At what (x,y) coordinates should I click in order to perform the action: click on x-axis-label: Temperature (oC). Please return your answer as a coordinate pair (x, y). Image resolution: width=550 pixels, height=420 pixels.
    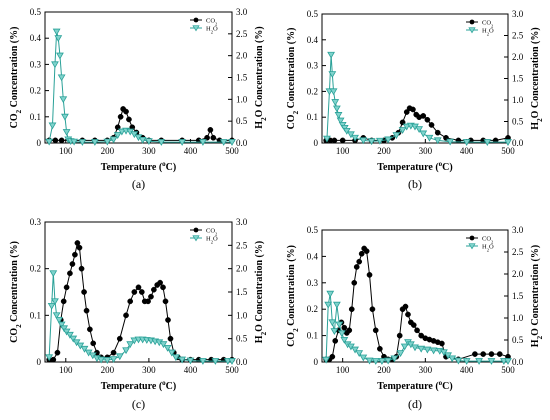
    Looking at the image, I should click on (138, 166).